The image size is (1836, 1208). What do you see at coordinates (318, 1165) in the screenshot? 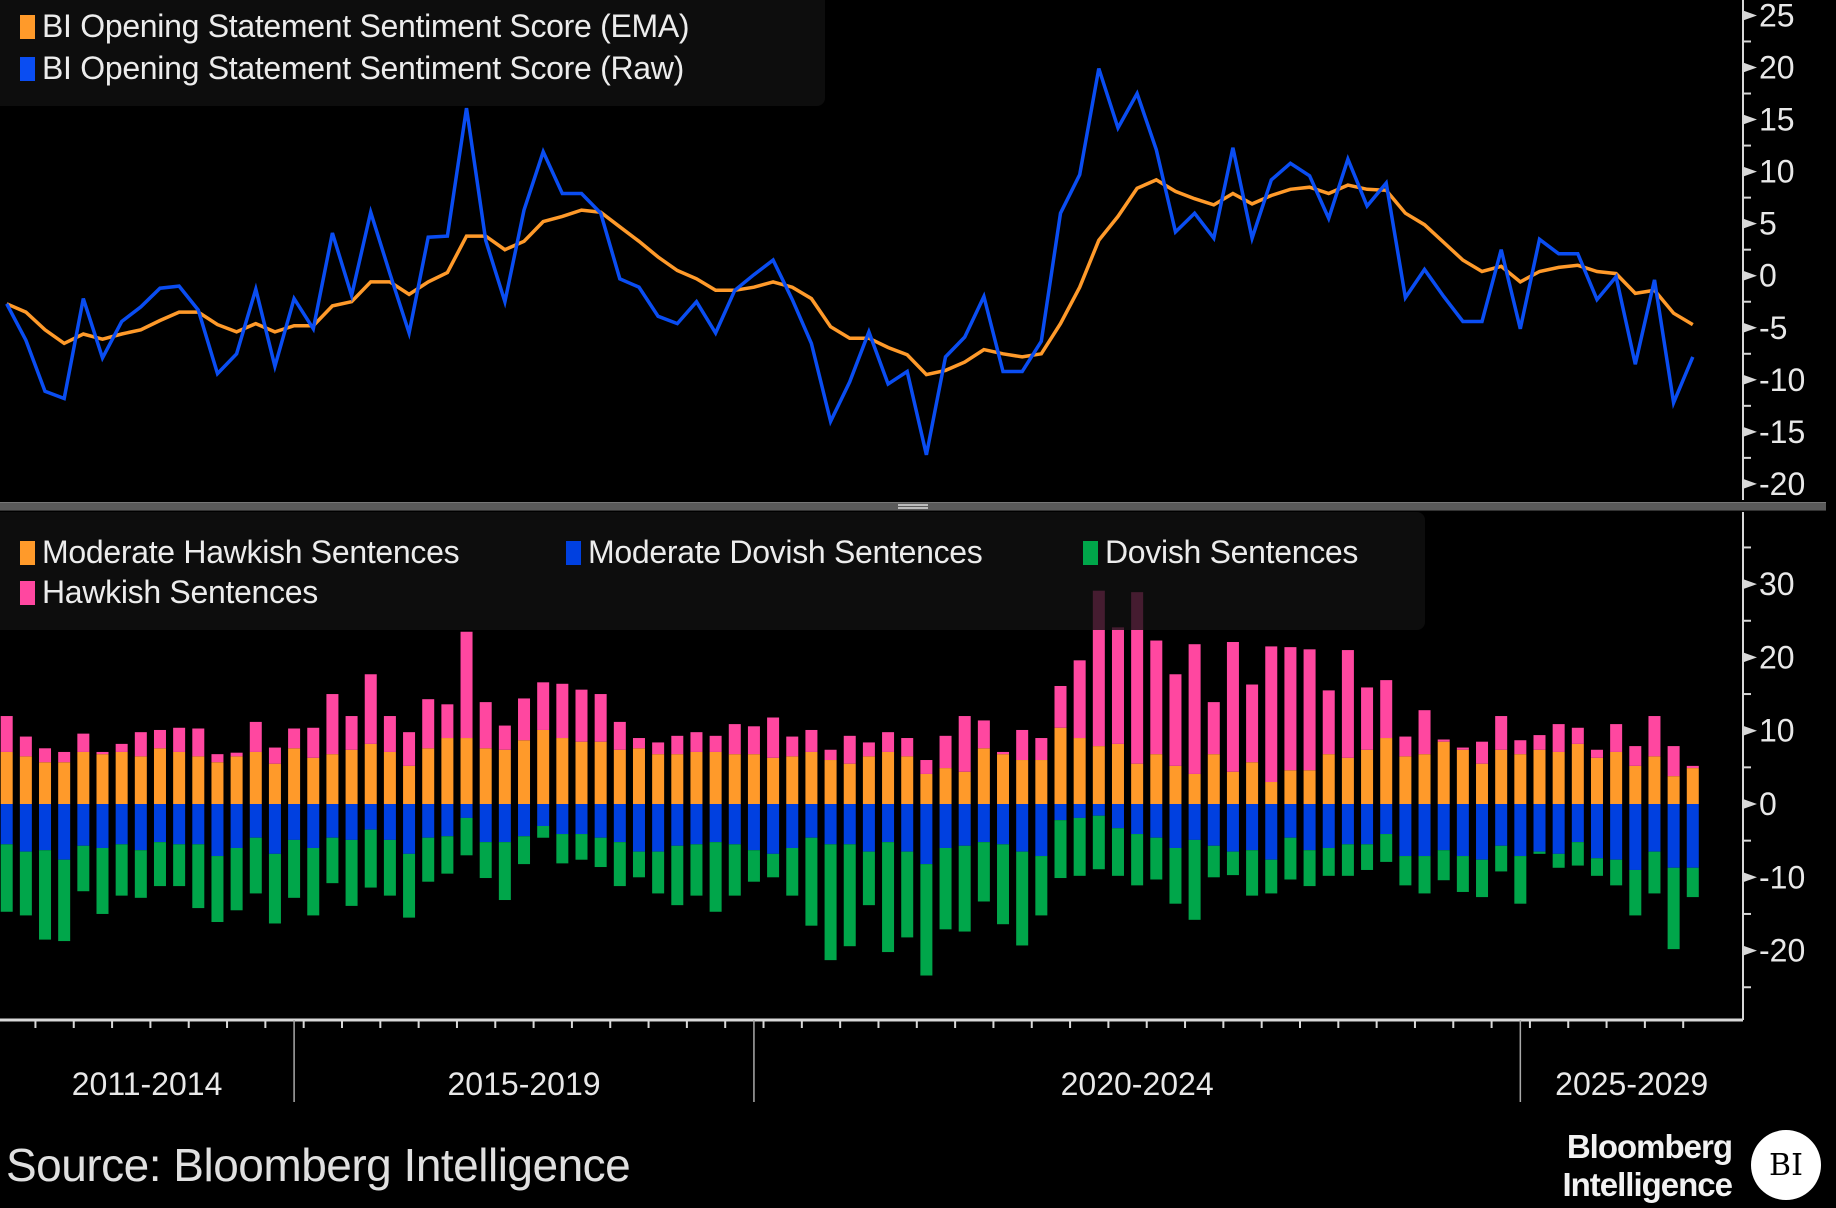
I see `source-note: Source: Bloomberg Intelligence` at bounding box center [318, 1165].